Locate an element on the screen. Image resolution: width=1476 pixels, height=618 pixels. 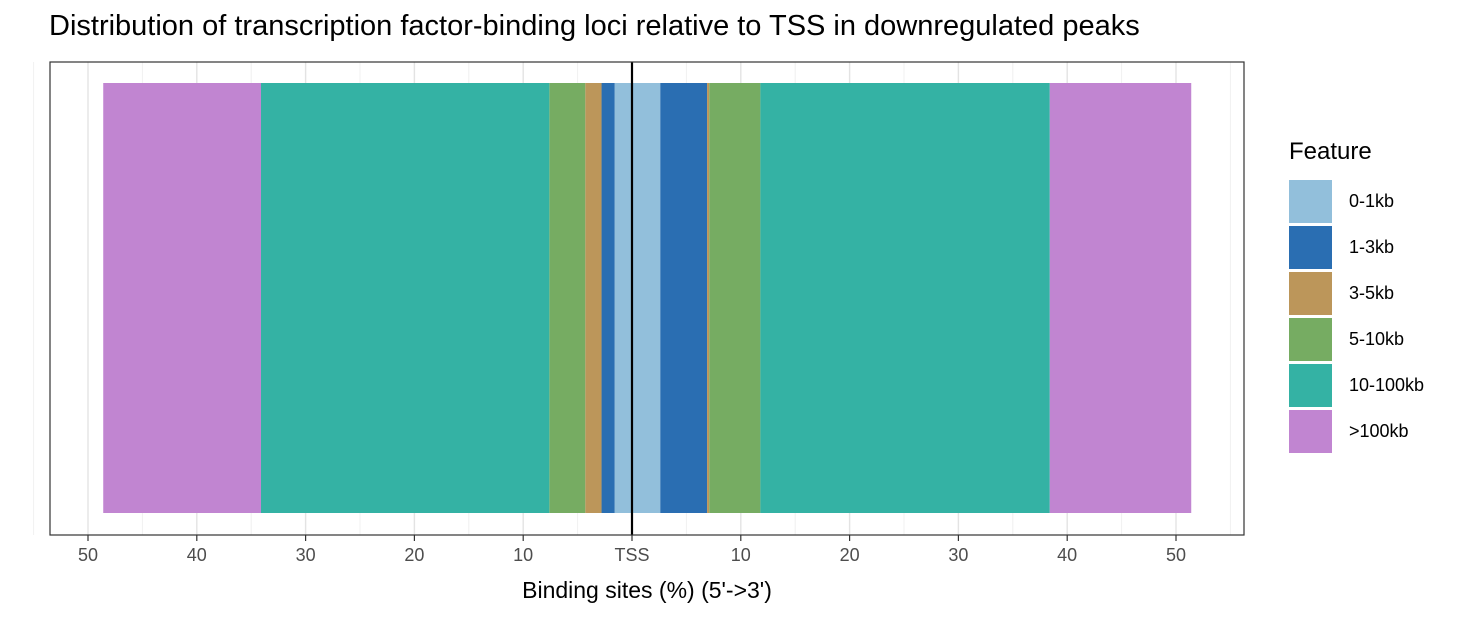
x-axis-title: Binding sites (%) (5'->3') is located at coordinates (647, 590).